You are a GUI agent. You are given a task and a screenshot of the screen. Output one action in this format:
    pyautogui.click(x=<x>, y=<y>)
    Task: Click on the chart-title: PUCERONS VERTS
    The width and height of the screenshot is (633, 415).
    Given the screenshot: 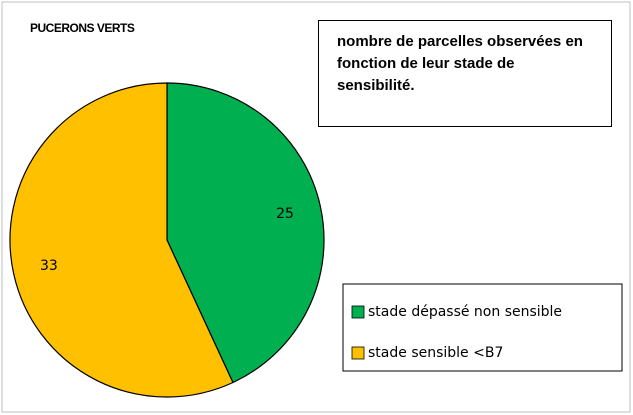 What is the action you would take?
    pyautogui.click(x=82, y=28)
    